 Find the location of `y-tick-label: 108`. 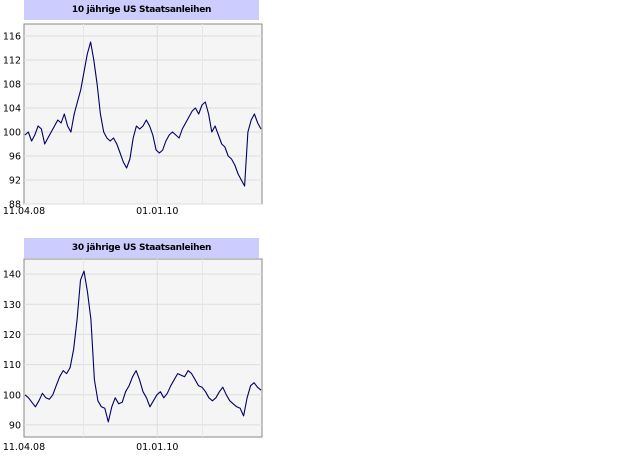

y-tick-label: 108 is located at coordinates (12, 85).